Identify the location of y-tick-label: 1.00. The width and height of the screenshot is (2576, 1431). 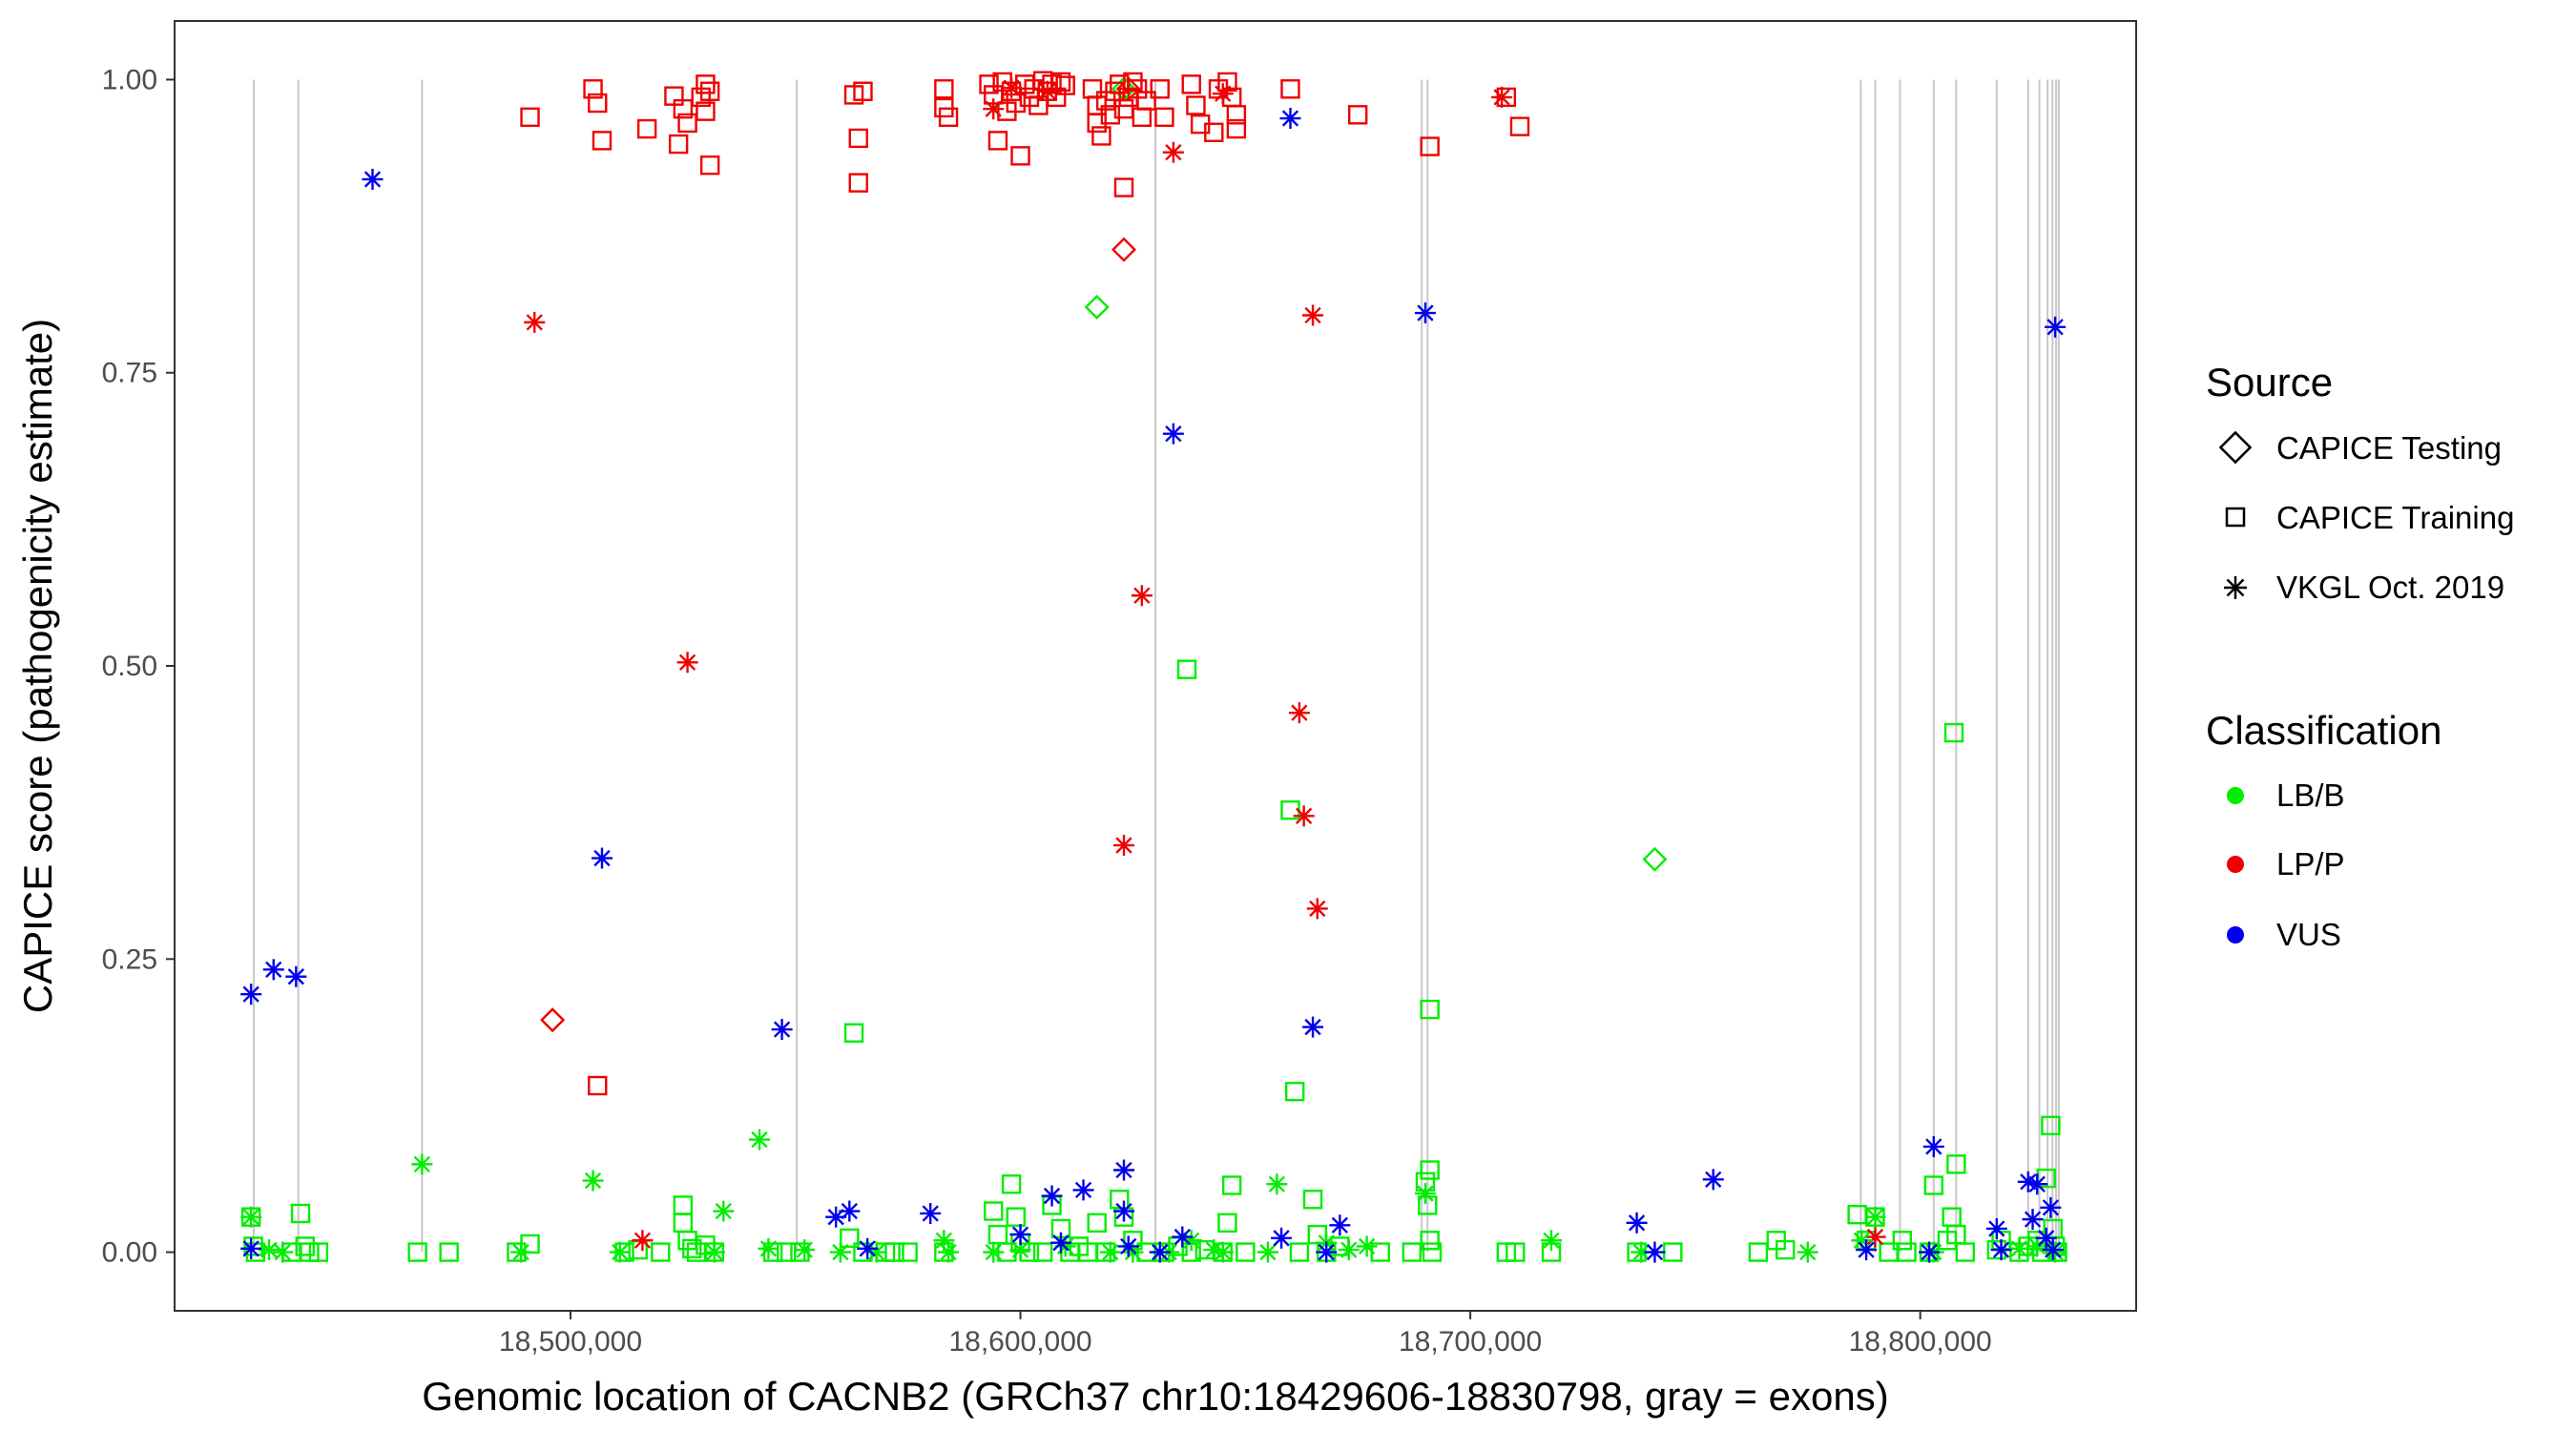
(129, 79).